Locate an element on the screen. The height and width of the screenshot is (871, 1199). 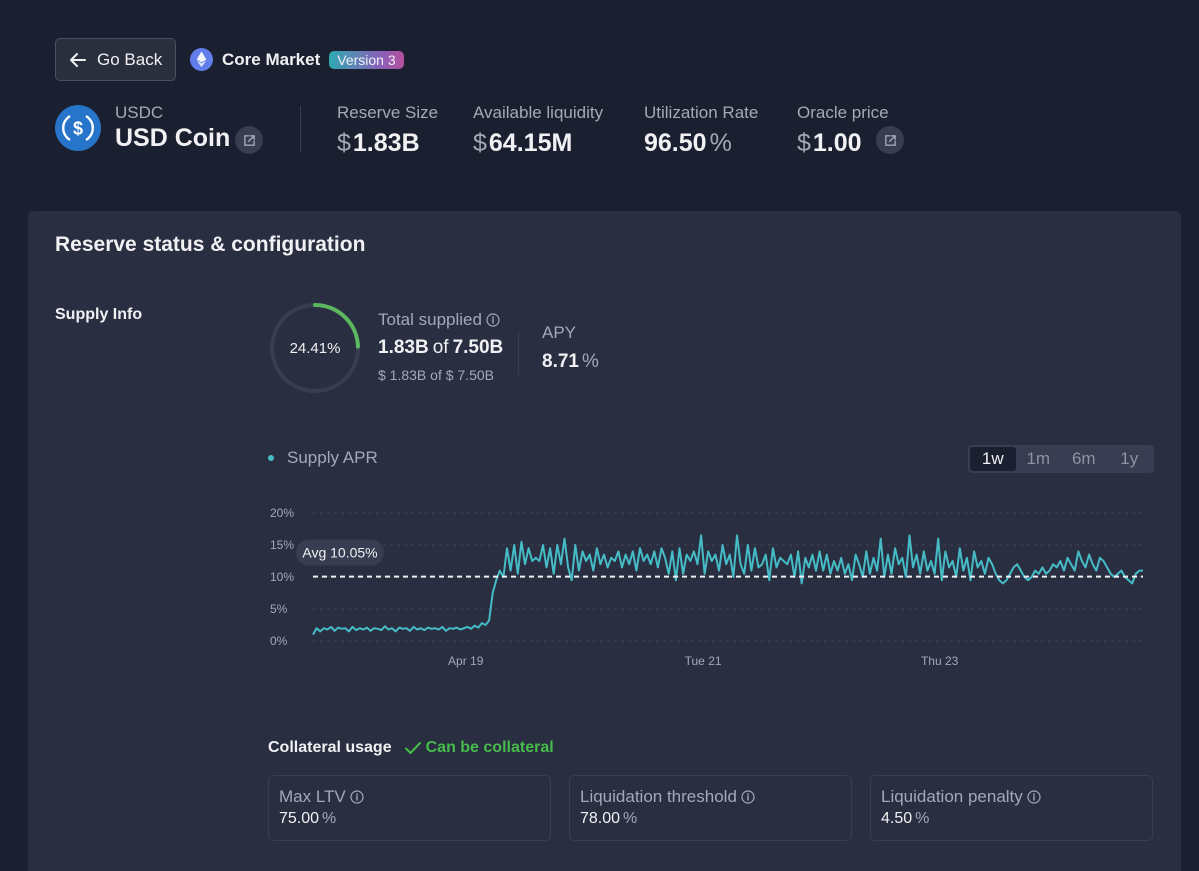
supply-cap-percent: 24.41% is located at coordinates (315, 348).